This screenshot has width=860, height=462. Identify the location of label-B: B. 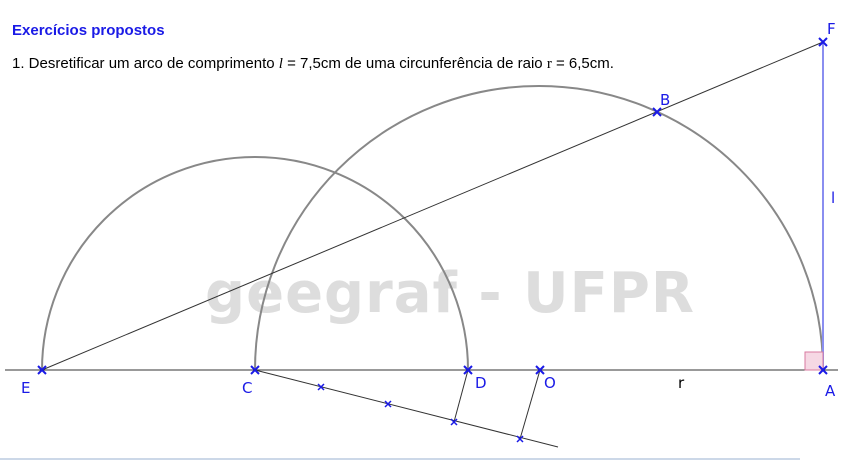
(665, 100).